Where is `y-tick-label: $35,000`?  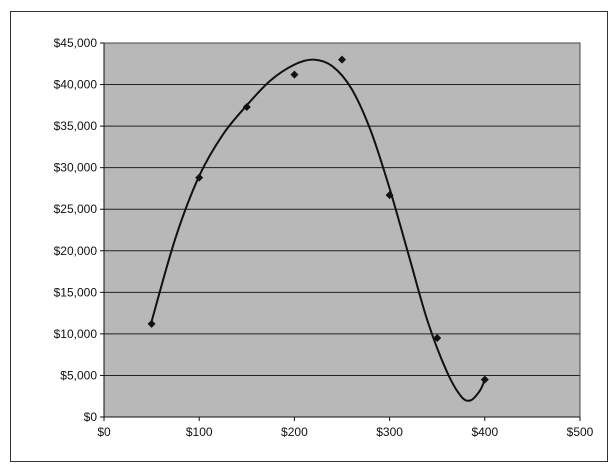 y-tick-label: $35,000 is located at coordinates (76, 126).